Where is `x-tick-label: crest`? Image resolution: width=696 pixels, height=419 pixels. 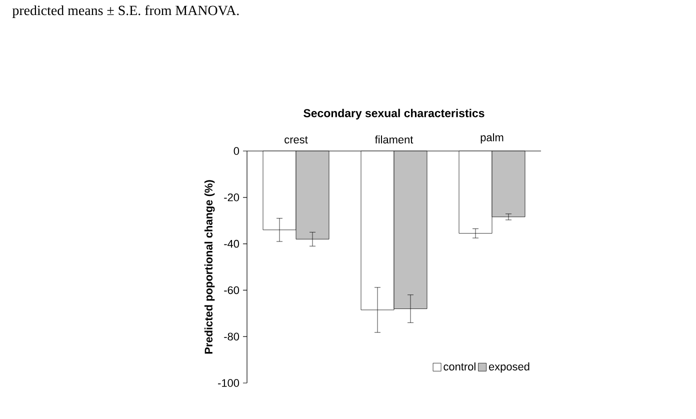
x-tick-label: crest is located at coordinates (296, 140).